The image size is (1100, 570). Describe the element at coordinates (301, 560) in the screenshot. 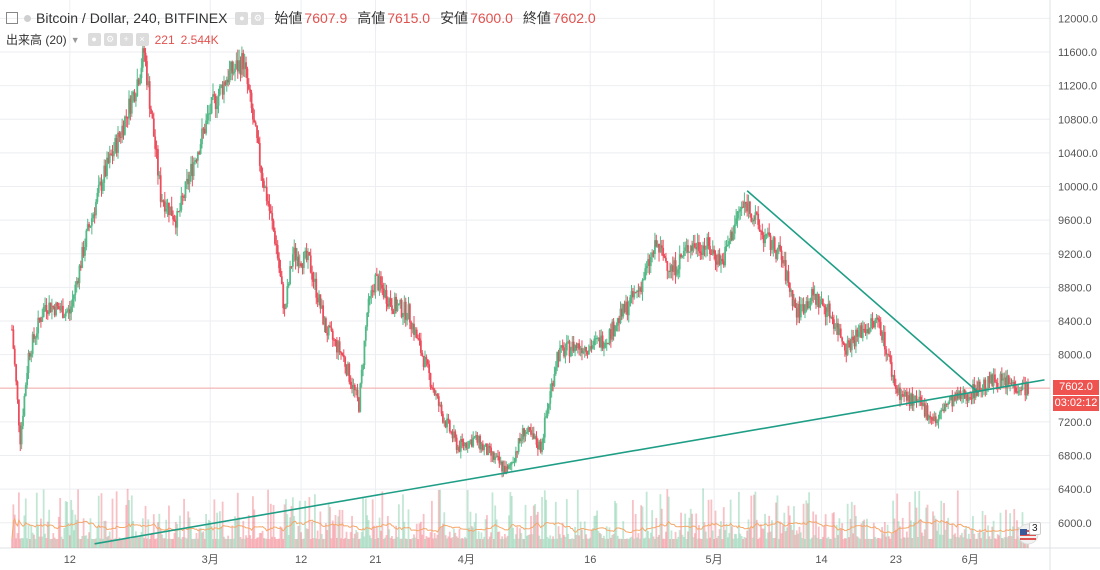

I see `time-tick-label: 12` at that location.